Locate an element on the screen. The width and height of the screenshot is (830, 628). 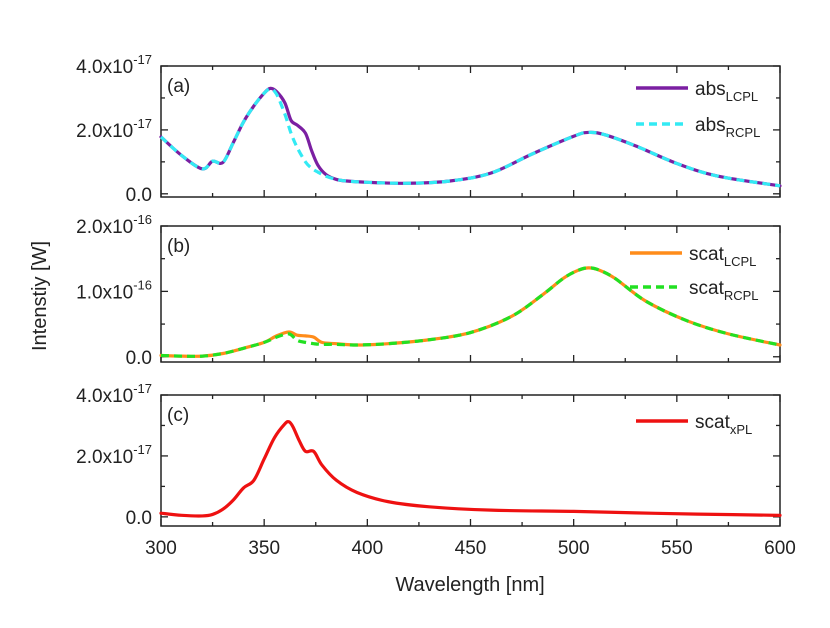
series-line-abs-lcpl is located at coordinates (470, 137).